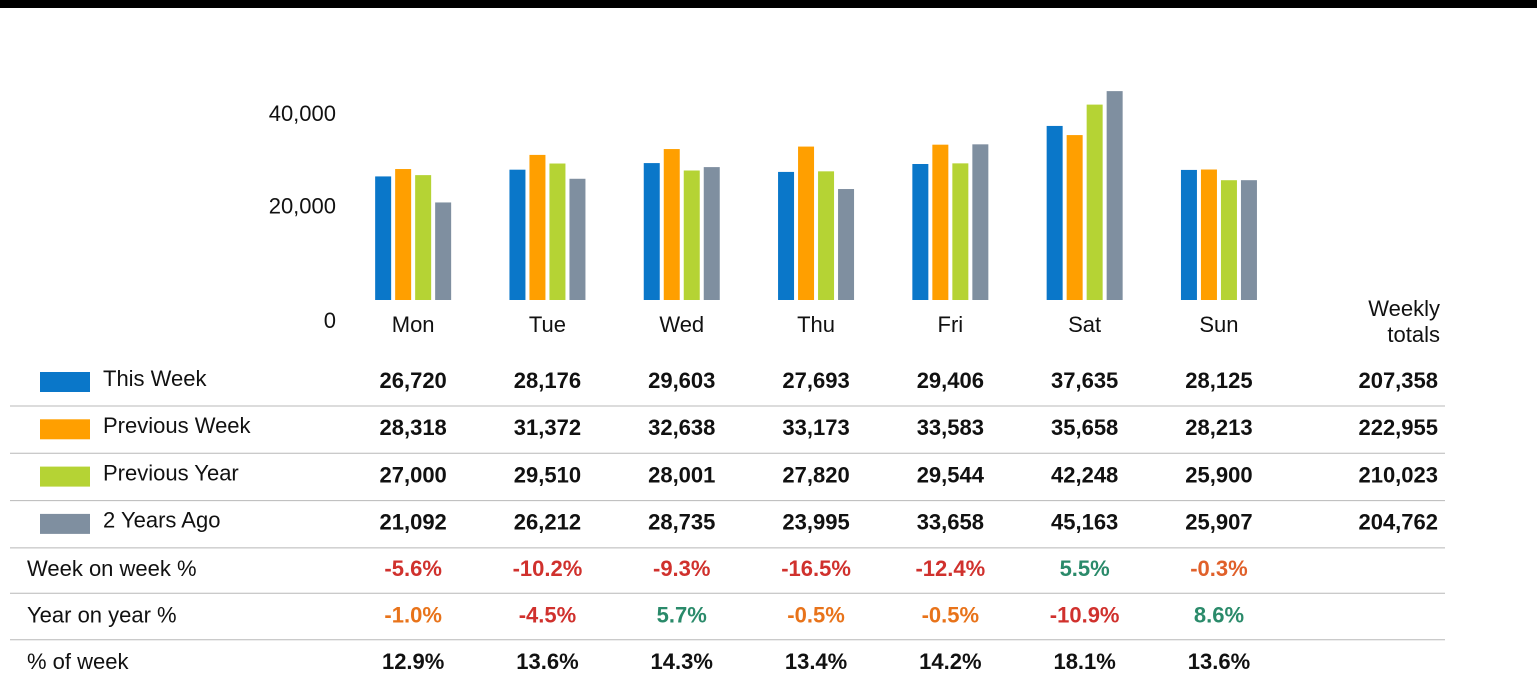  I want to click on legend-label: Previous Week, so click(177, 425).